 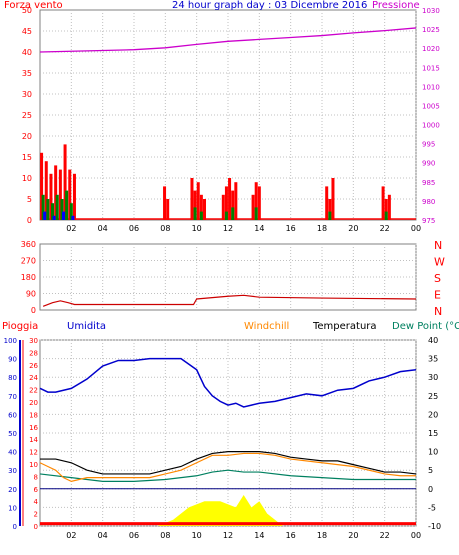 What do you see at coordinates (270, 5) in the screenshot?
I see `chart-title: 24 hour graph day : 03 Dicembre 2016` at bounding box center [270, 5].